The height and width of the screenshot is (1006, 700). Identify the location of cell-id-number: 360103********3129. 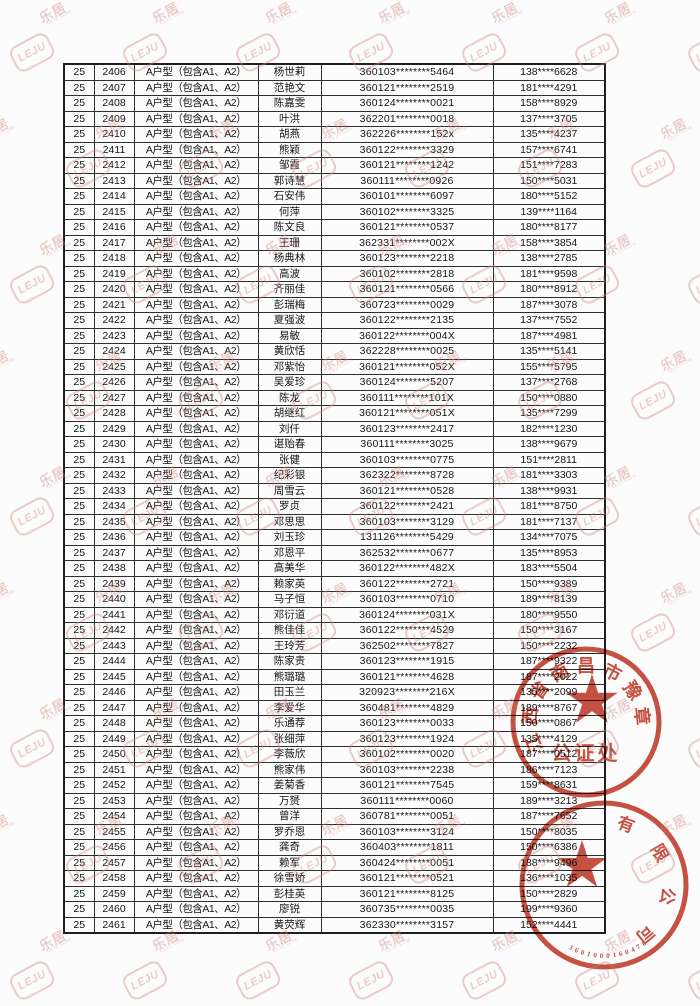
(407, 522).